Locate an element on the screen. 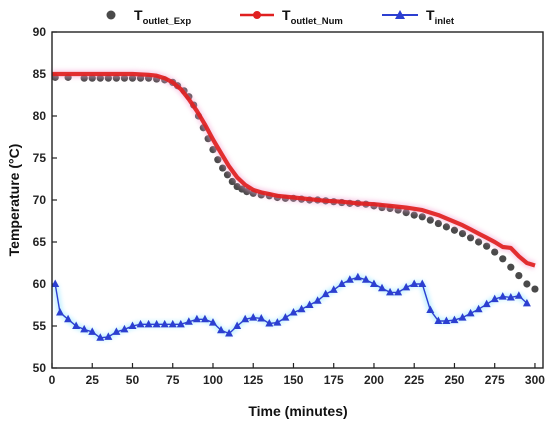  y-tick-label: 65 is located at coordinates (40, 242).